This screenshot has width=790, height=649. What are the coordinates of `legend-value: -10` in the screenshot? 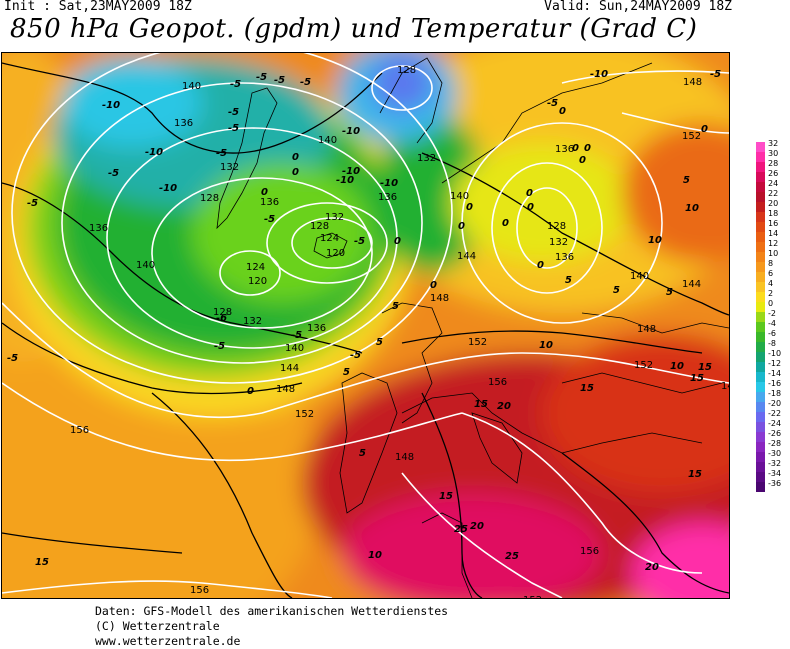 It's located at (774, 353).